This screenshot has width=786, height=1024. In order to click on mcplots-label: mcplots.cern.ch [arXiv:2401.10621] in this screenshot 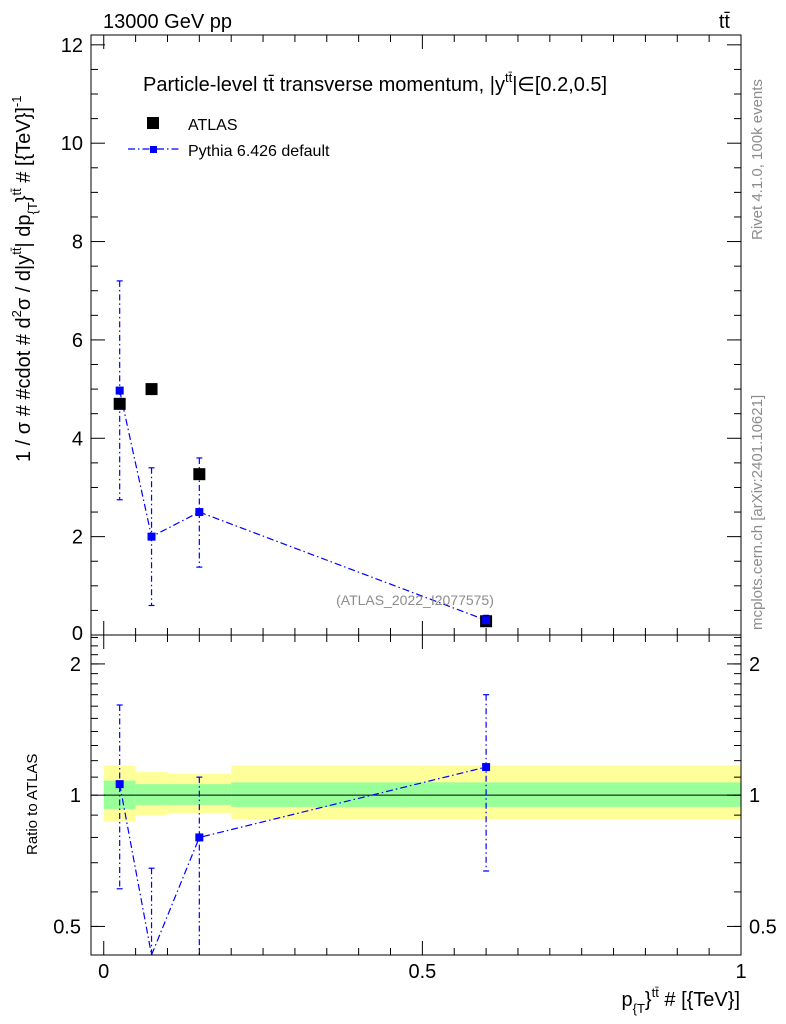, I will do `click(757, 512)`.